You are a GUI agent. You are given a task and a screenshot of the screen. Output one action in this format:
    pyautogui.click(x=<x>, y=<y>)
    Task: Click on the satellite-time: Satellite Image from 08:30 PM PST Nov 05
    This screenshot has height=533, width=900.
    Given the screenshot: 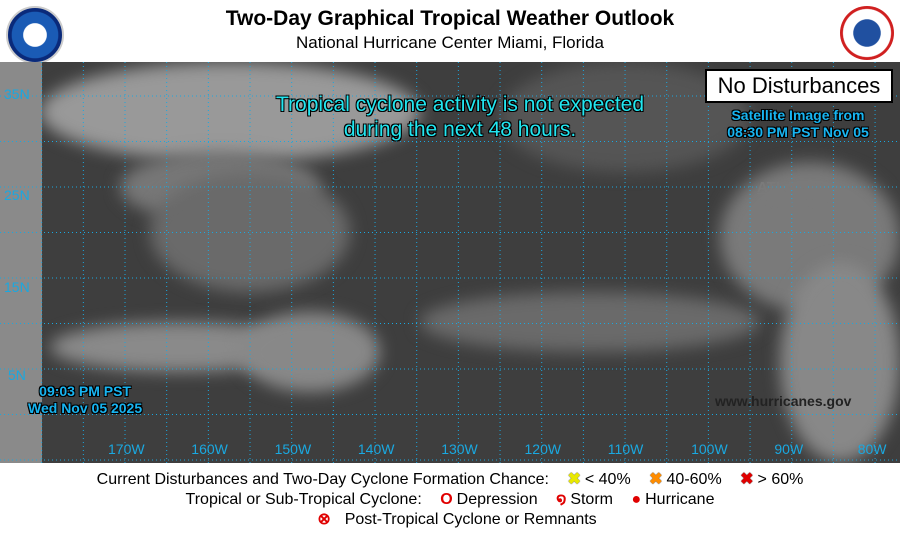 What is the action you would take?
    pyautogui.click(x=798, y=124)
    